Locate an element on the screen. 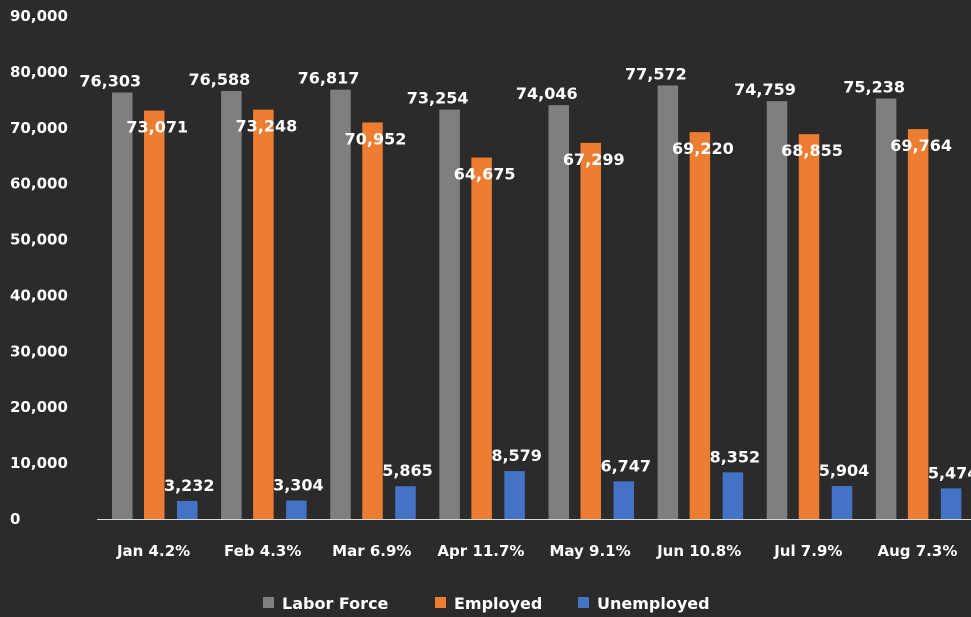 The width and height of the screenshot is (971, 617). data-label: 76,588 is located at coordinates (220, 79).